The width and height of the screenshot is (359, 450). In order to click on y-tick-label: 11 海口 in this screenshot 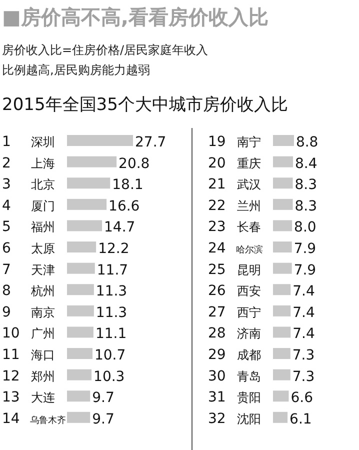, I will do `click(28, 355)`.